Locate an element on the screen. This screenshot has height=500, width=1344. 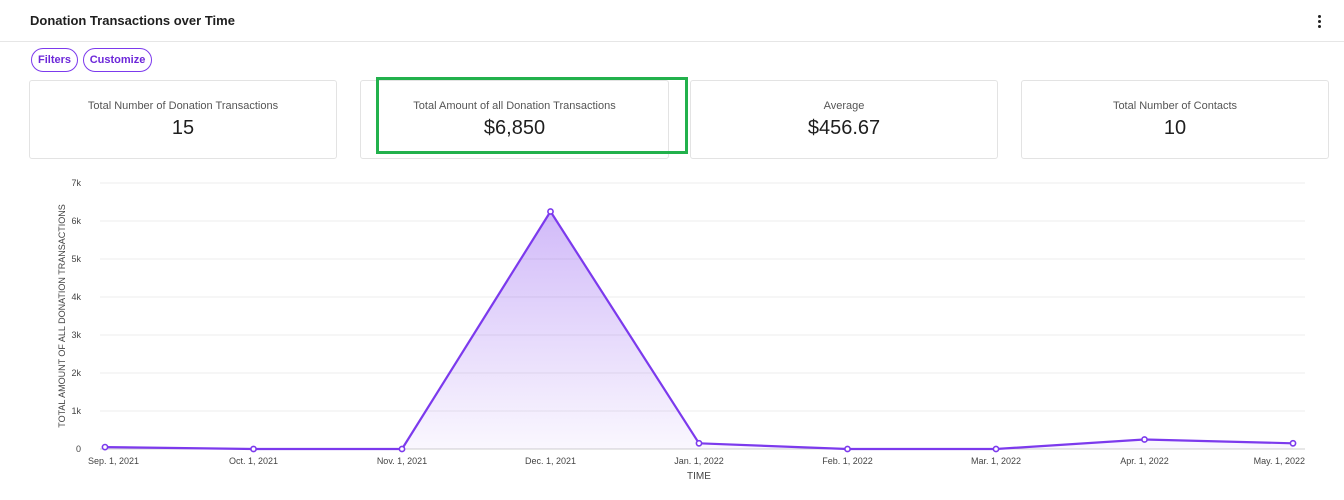
stat-card-transactions-count: Total Number of Donation Transactions 15 is located at coordinates (183, 119).